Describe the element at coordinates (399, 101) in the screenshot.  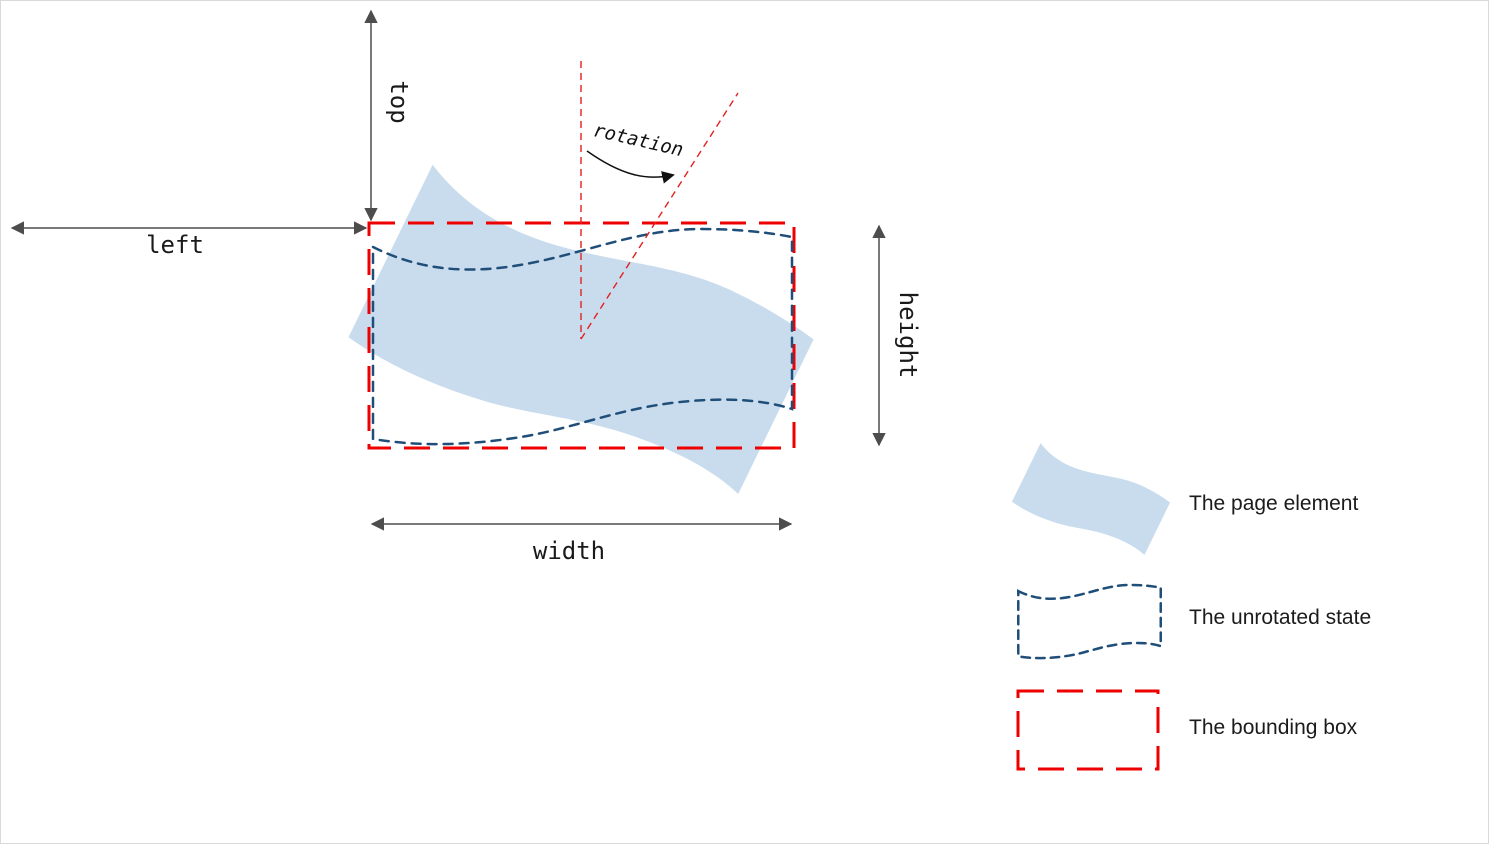
I see `top-label: top` at that location.